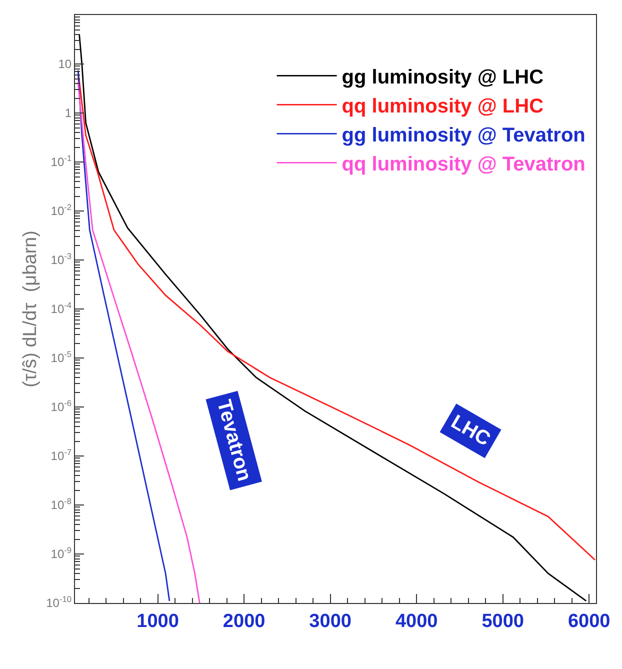  What do you see at coordinates (503, 621) in the screenshot?
I see `x-tick-label: 5000` at bounding box center [503, 621].